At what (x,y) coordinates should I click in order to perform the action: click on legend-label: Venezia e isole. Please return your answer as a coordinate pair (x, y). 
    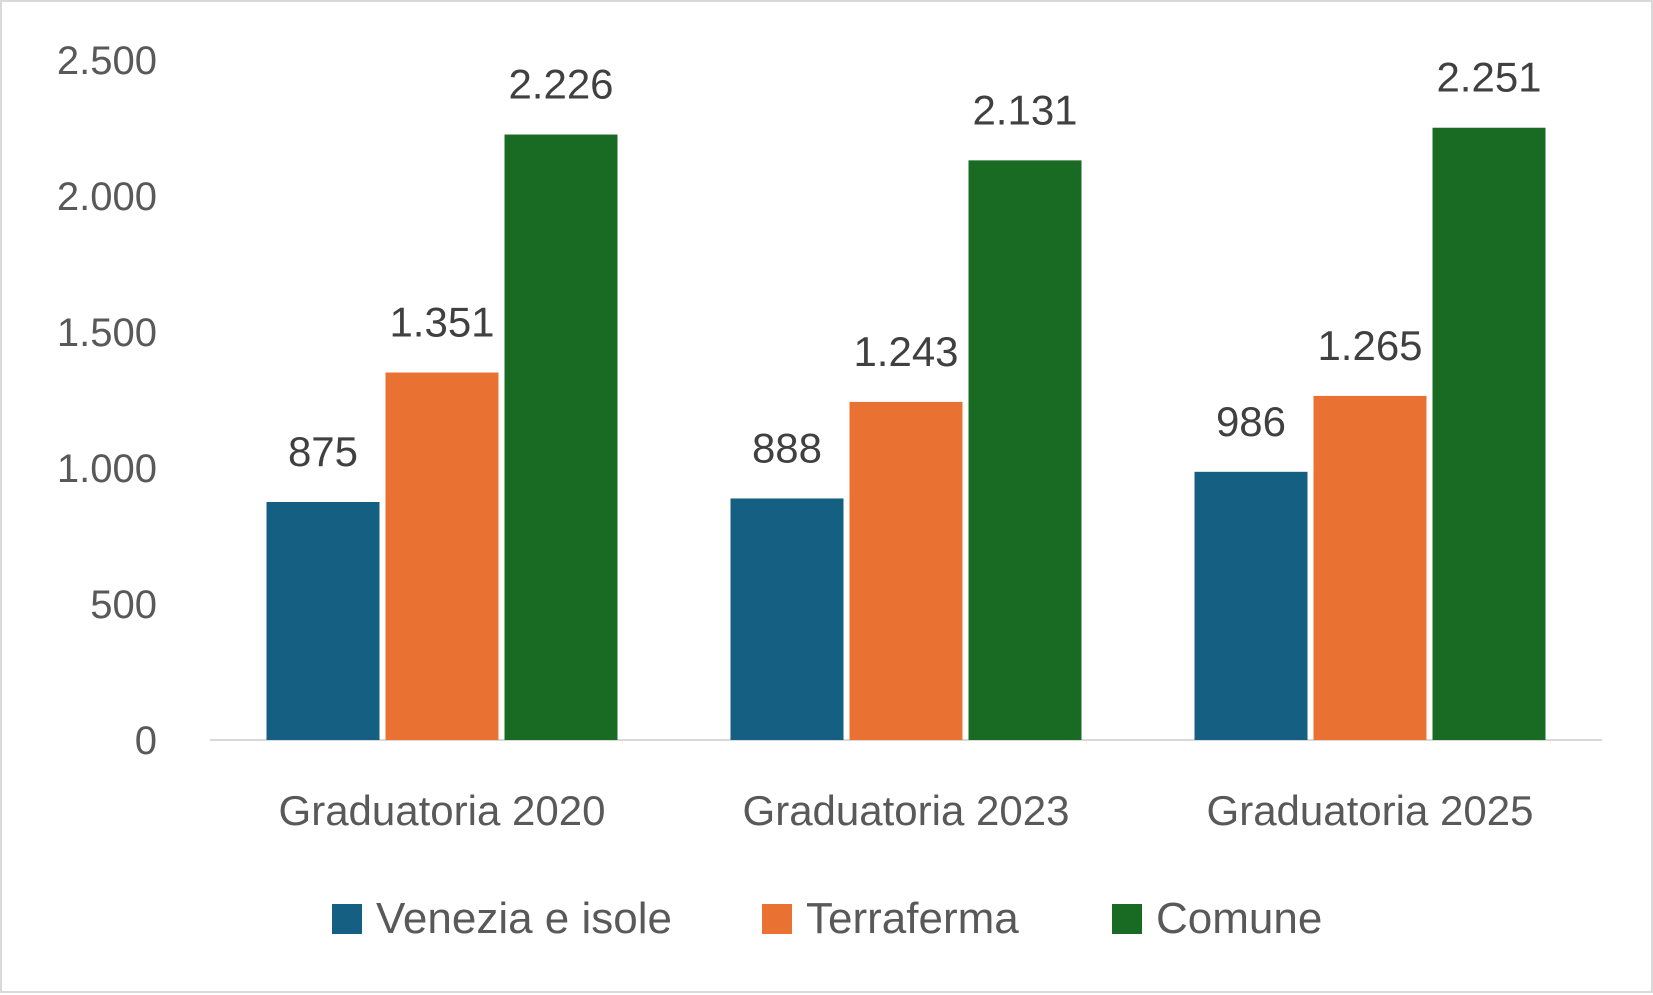
    Looking at the image, I should click on (524, 918).